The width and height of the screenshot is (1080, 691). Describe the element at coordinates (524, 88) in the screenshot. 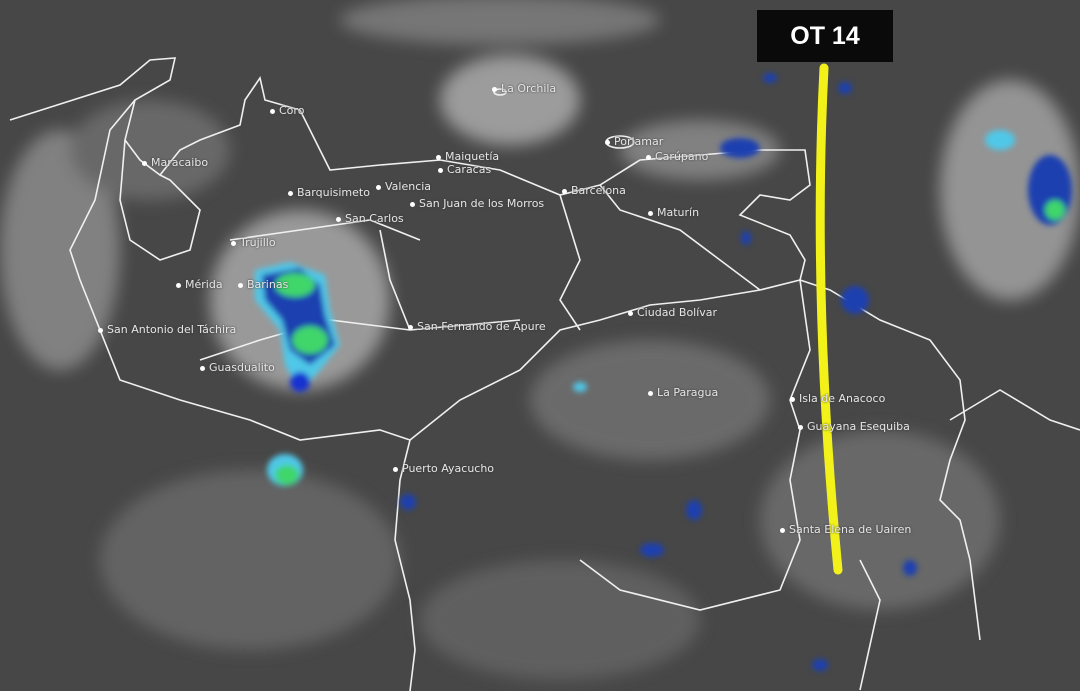

I see `city-label: La Orchila` at that location.